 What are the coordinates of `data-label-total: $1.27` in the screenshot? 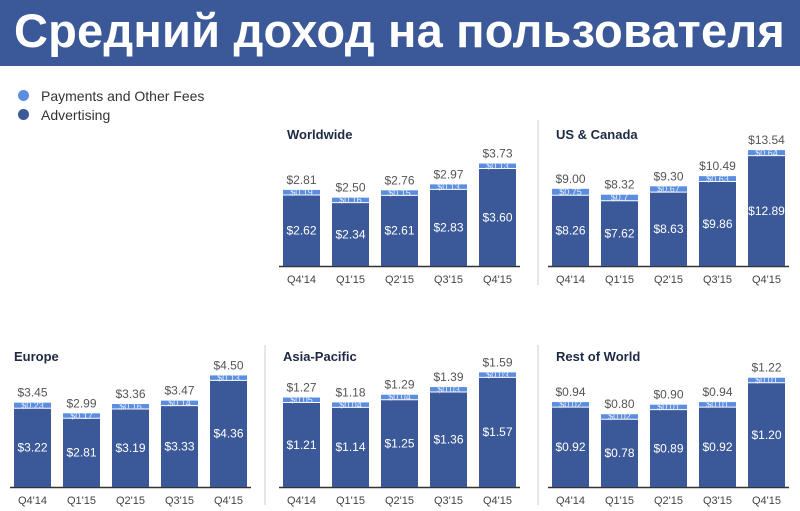 It's located at (301, 388).